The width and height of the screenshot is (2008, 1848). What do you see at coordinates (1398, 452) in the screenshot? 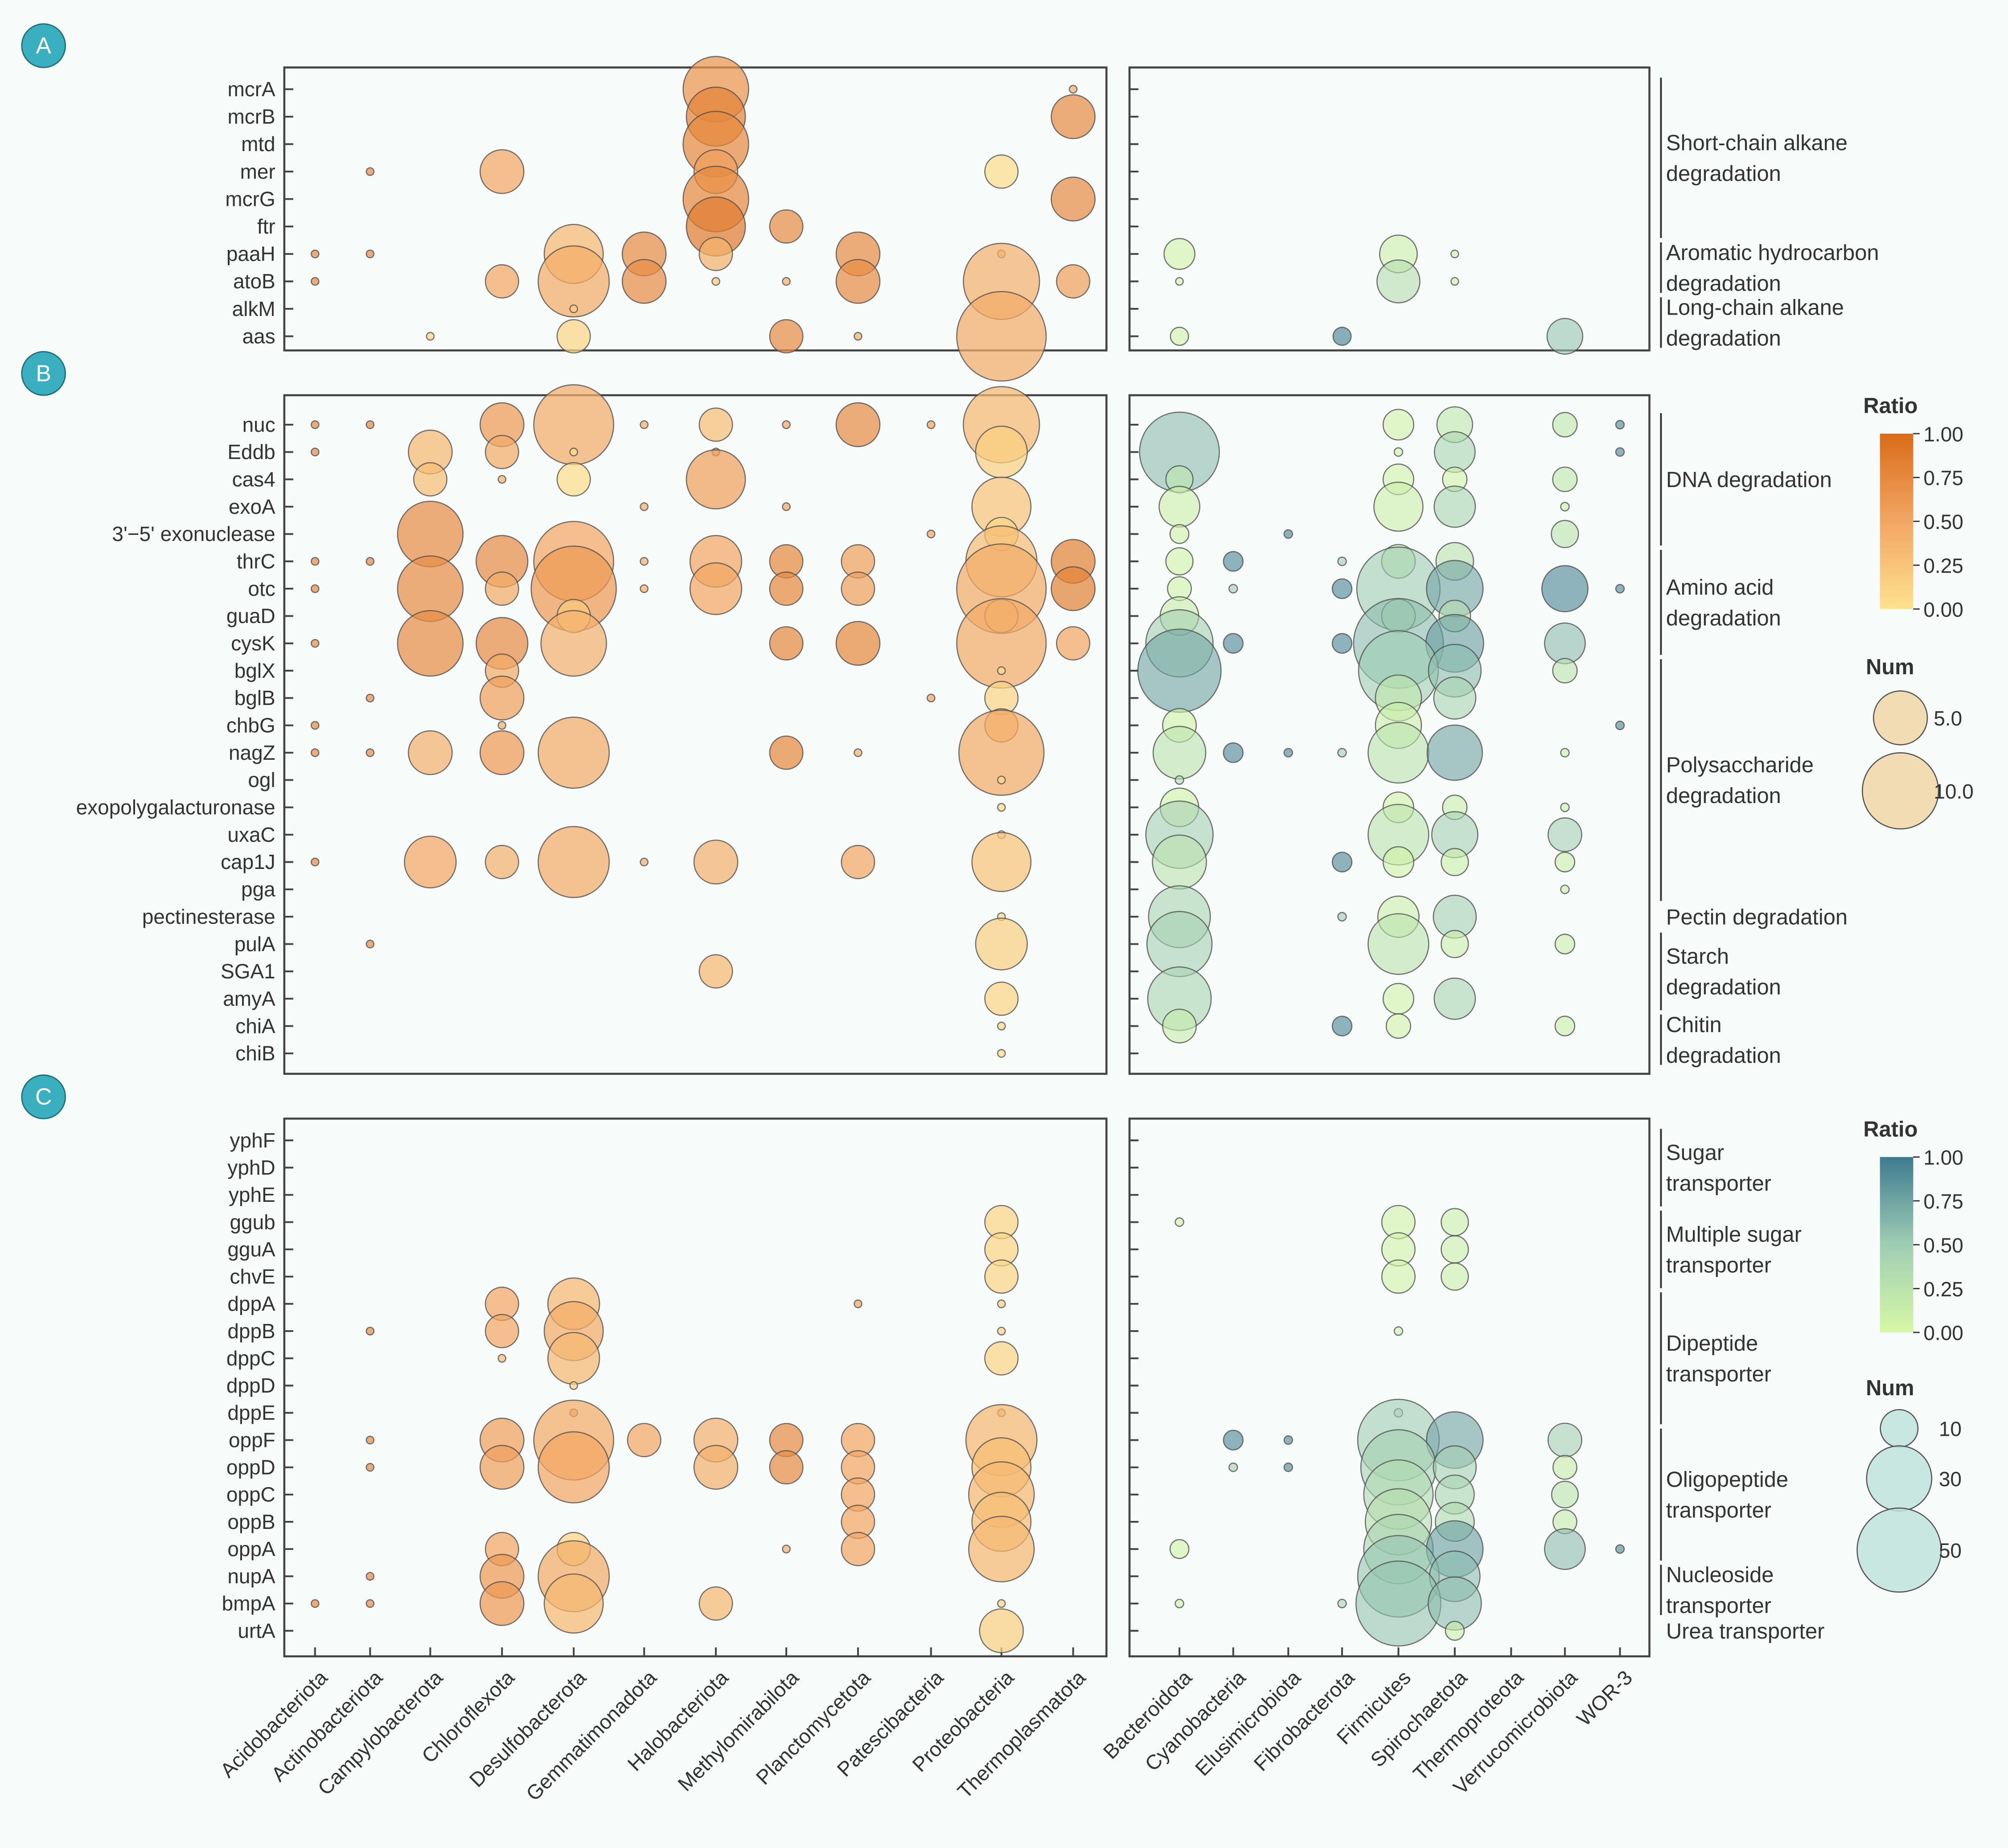
I see `bubble-Eddb-Firmicutes` at bounding box center [1398, 452].